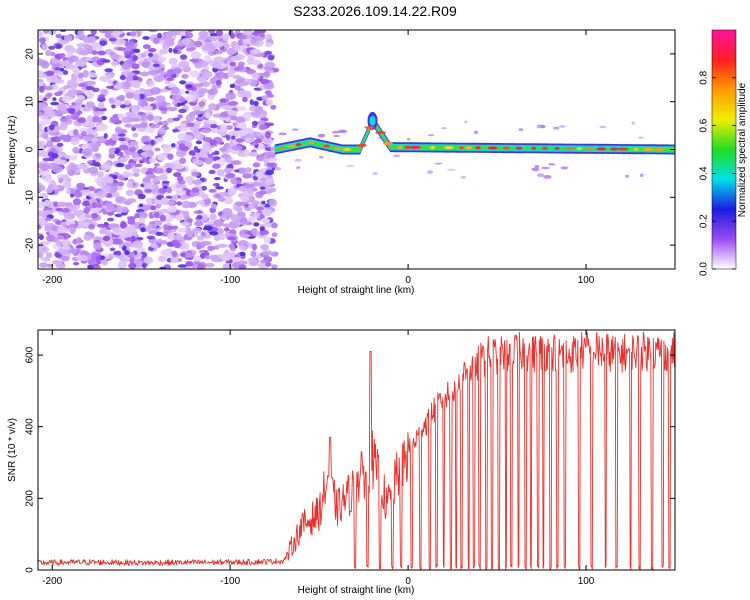 Image resolution: width=750 pixels, height=600 pixels. Describe the element at coordinates (586, 581) in the screenshot. I see `snr-x-tick-label: 100` at that location.